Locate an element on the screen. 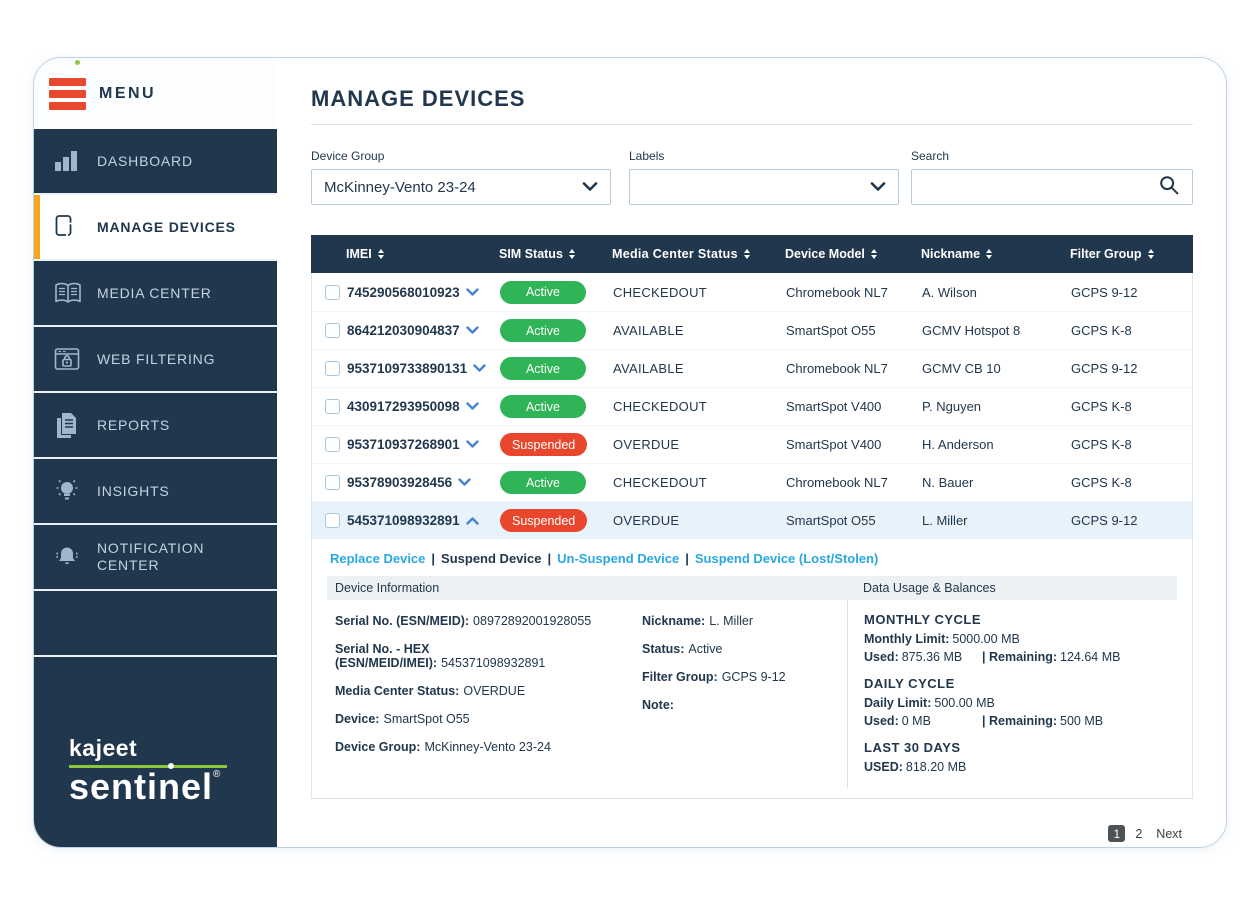  search-filter: Search is located at coordinates (1052, 177).